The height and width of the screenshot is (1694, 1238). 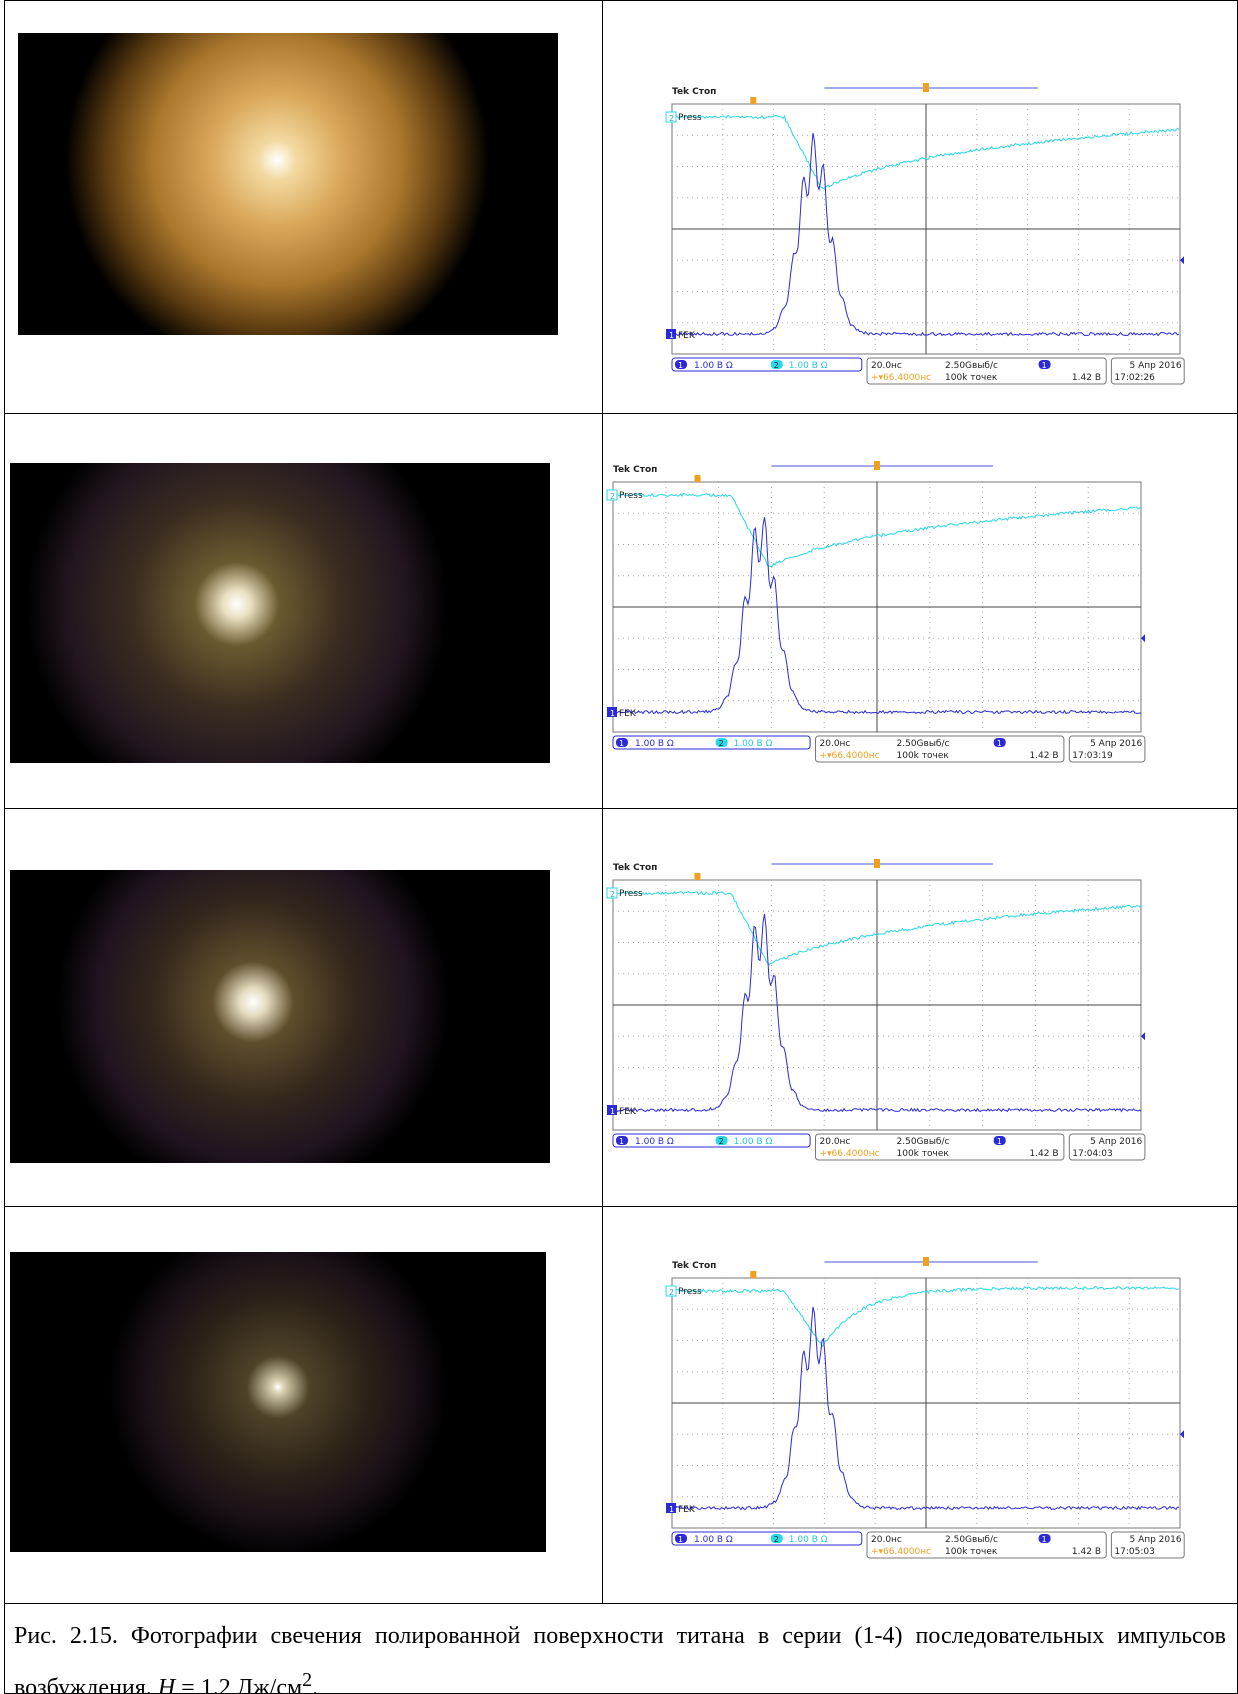 What do you see at coordinates (1134, 378) in the screenshot?
I see `time: 17:02:26` at bounding box center [1134, 378].